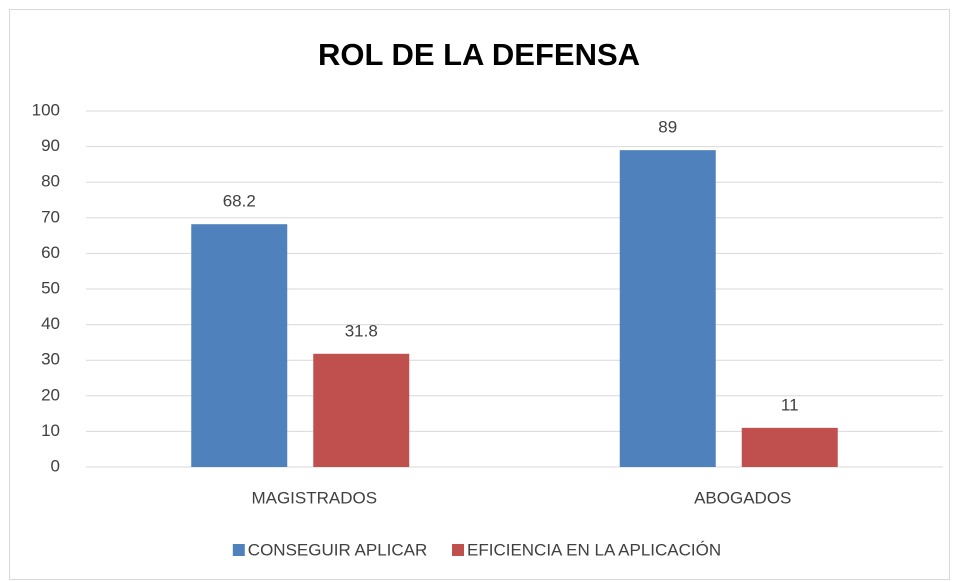 The height and width of the screenshot is (582, 960). Describe the element at coordinates (50, 181) in the screenshot. I see `y-tick-label: 80` at that location.